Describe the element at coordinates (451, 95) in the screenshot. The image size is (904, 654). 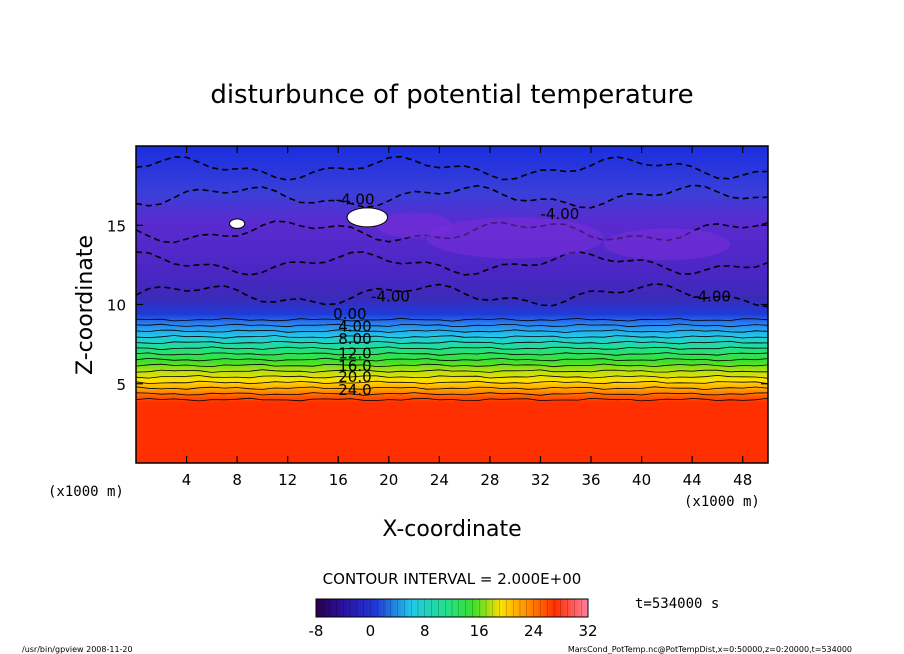
I see `chart-title: disturbunce of potential temperature` at that location.